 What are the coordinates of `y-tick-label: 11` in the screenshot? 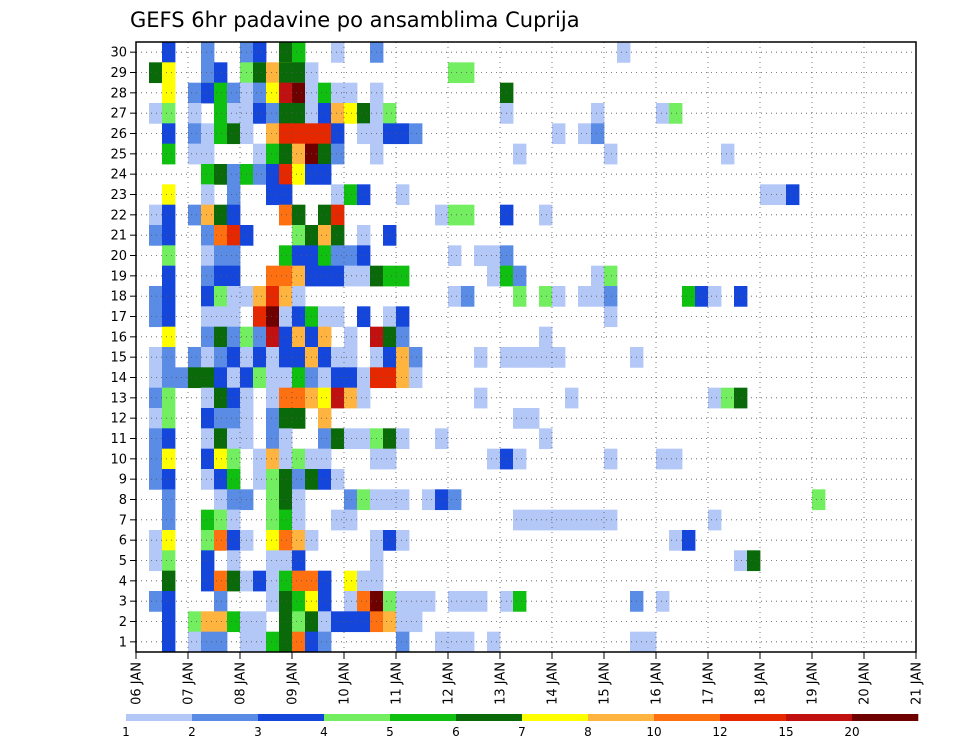 It's located at (118, 439).